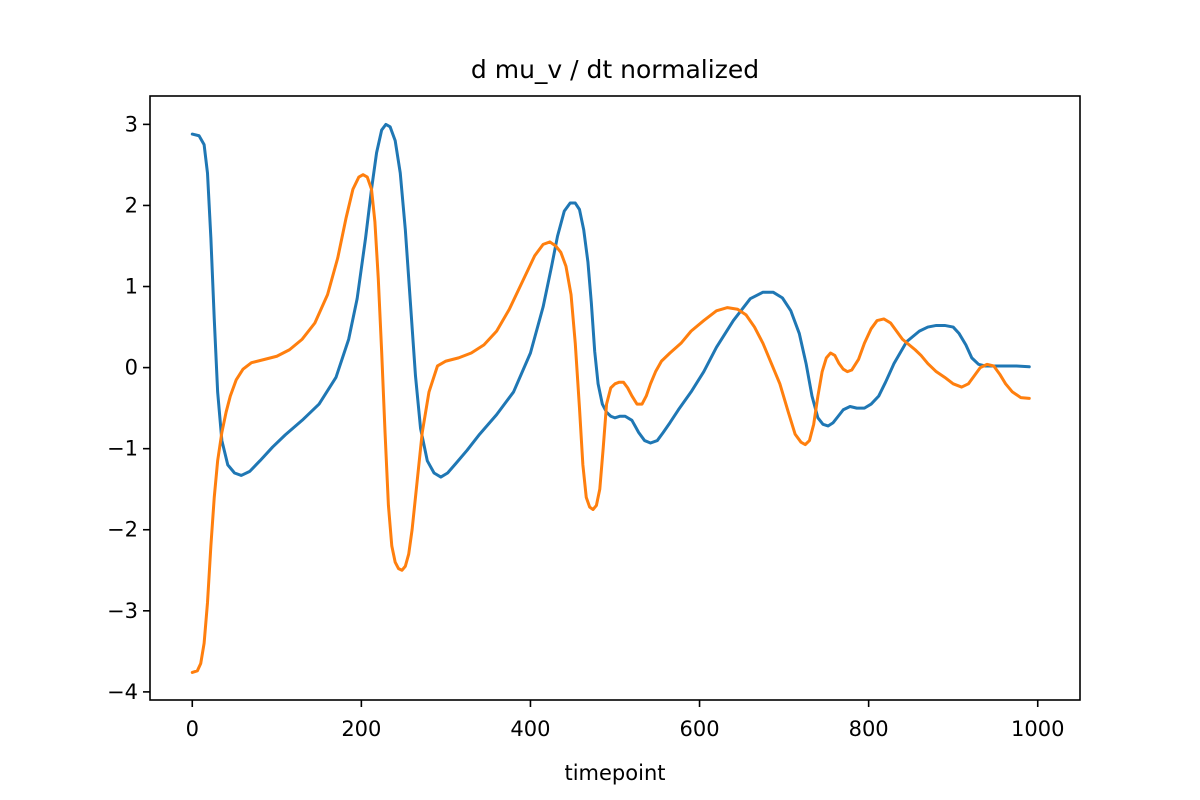  Describe the element at coordinates (131, 205) in the screenshot. I see `y-tick-label: 2` at that location.